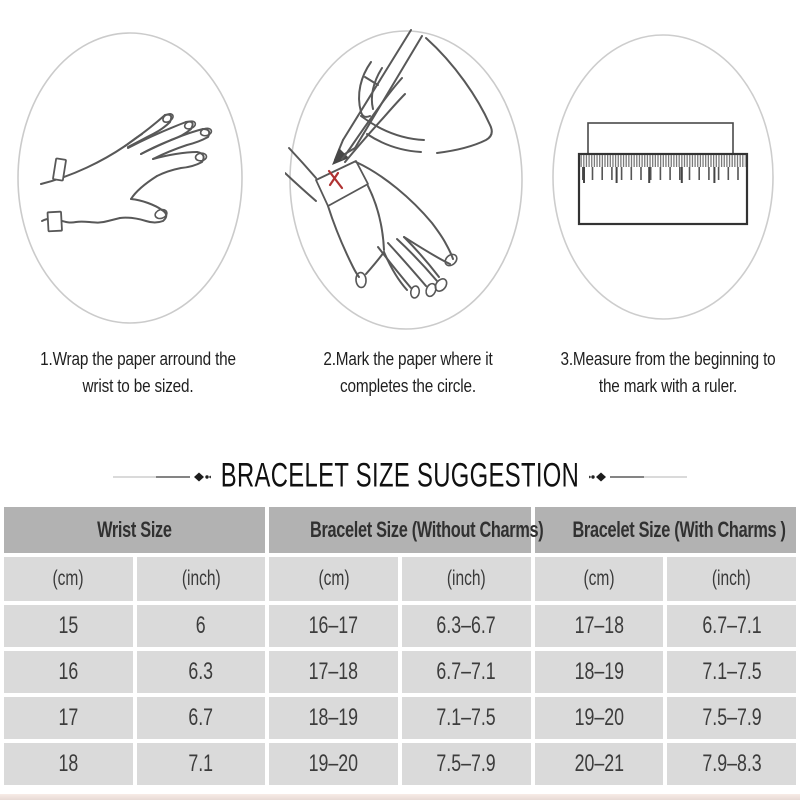 This screenshot has height=800, width=800. Describe the element at coordinates (400, 626) in the screenshot. I see `table-row: 15 6 16–17 6.3–6.7 17–18 6.7–7.1` at that location.